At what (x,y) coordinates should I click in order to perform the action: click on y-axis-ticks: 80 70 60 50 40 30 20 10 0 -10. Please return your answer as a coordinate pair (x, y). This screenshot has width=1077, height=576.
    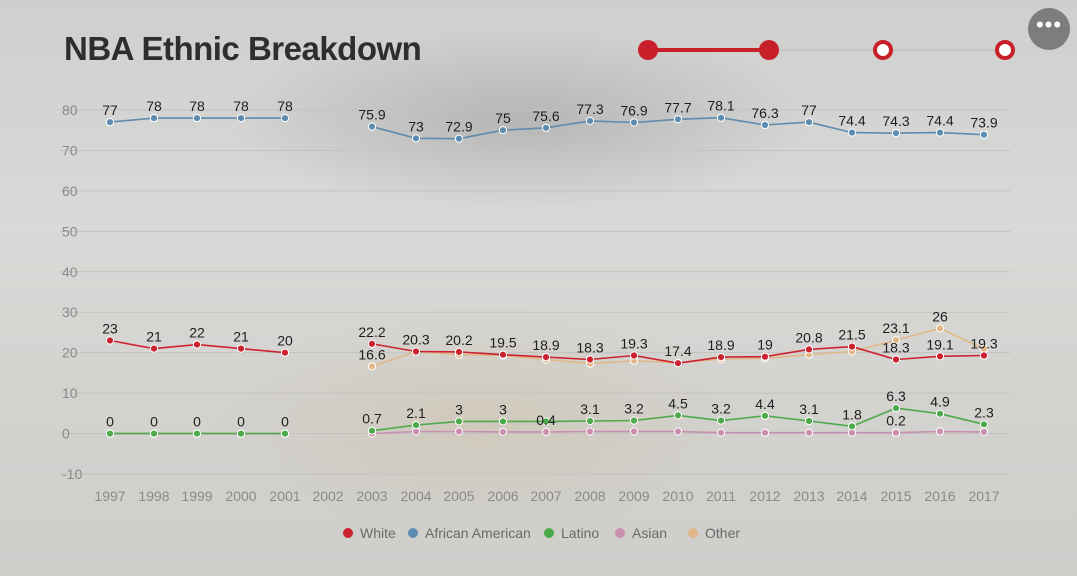
    Looking at the image, I should click on (72, 292).